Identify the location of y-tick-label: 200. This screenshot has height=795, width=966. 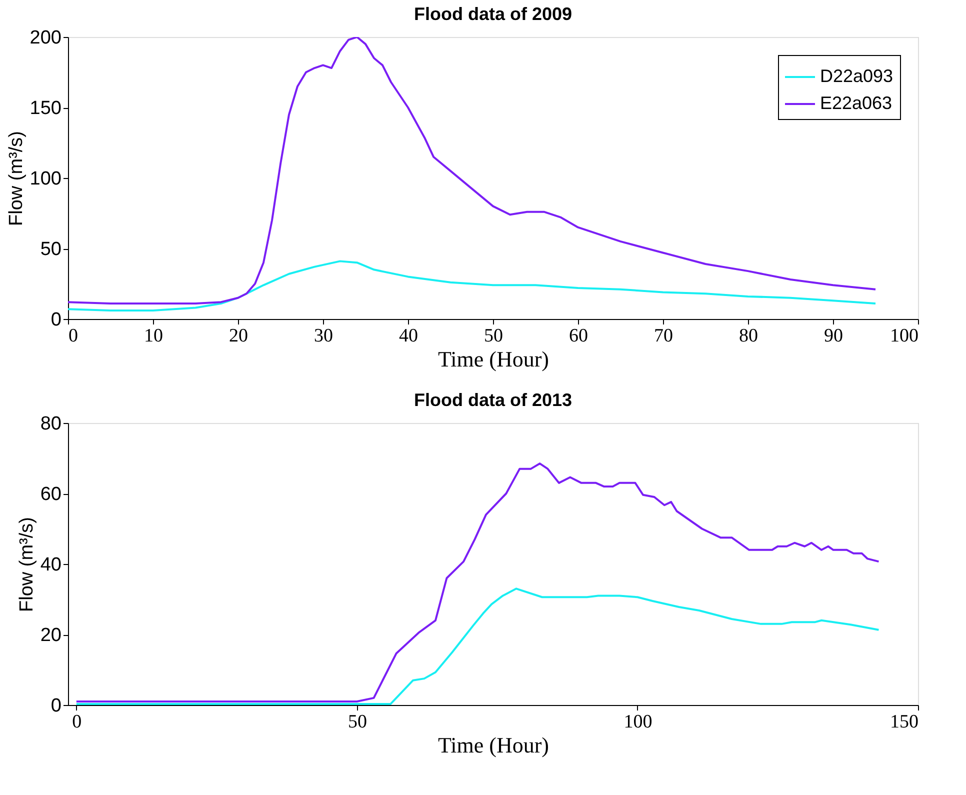
(46, 38).